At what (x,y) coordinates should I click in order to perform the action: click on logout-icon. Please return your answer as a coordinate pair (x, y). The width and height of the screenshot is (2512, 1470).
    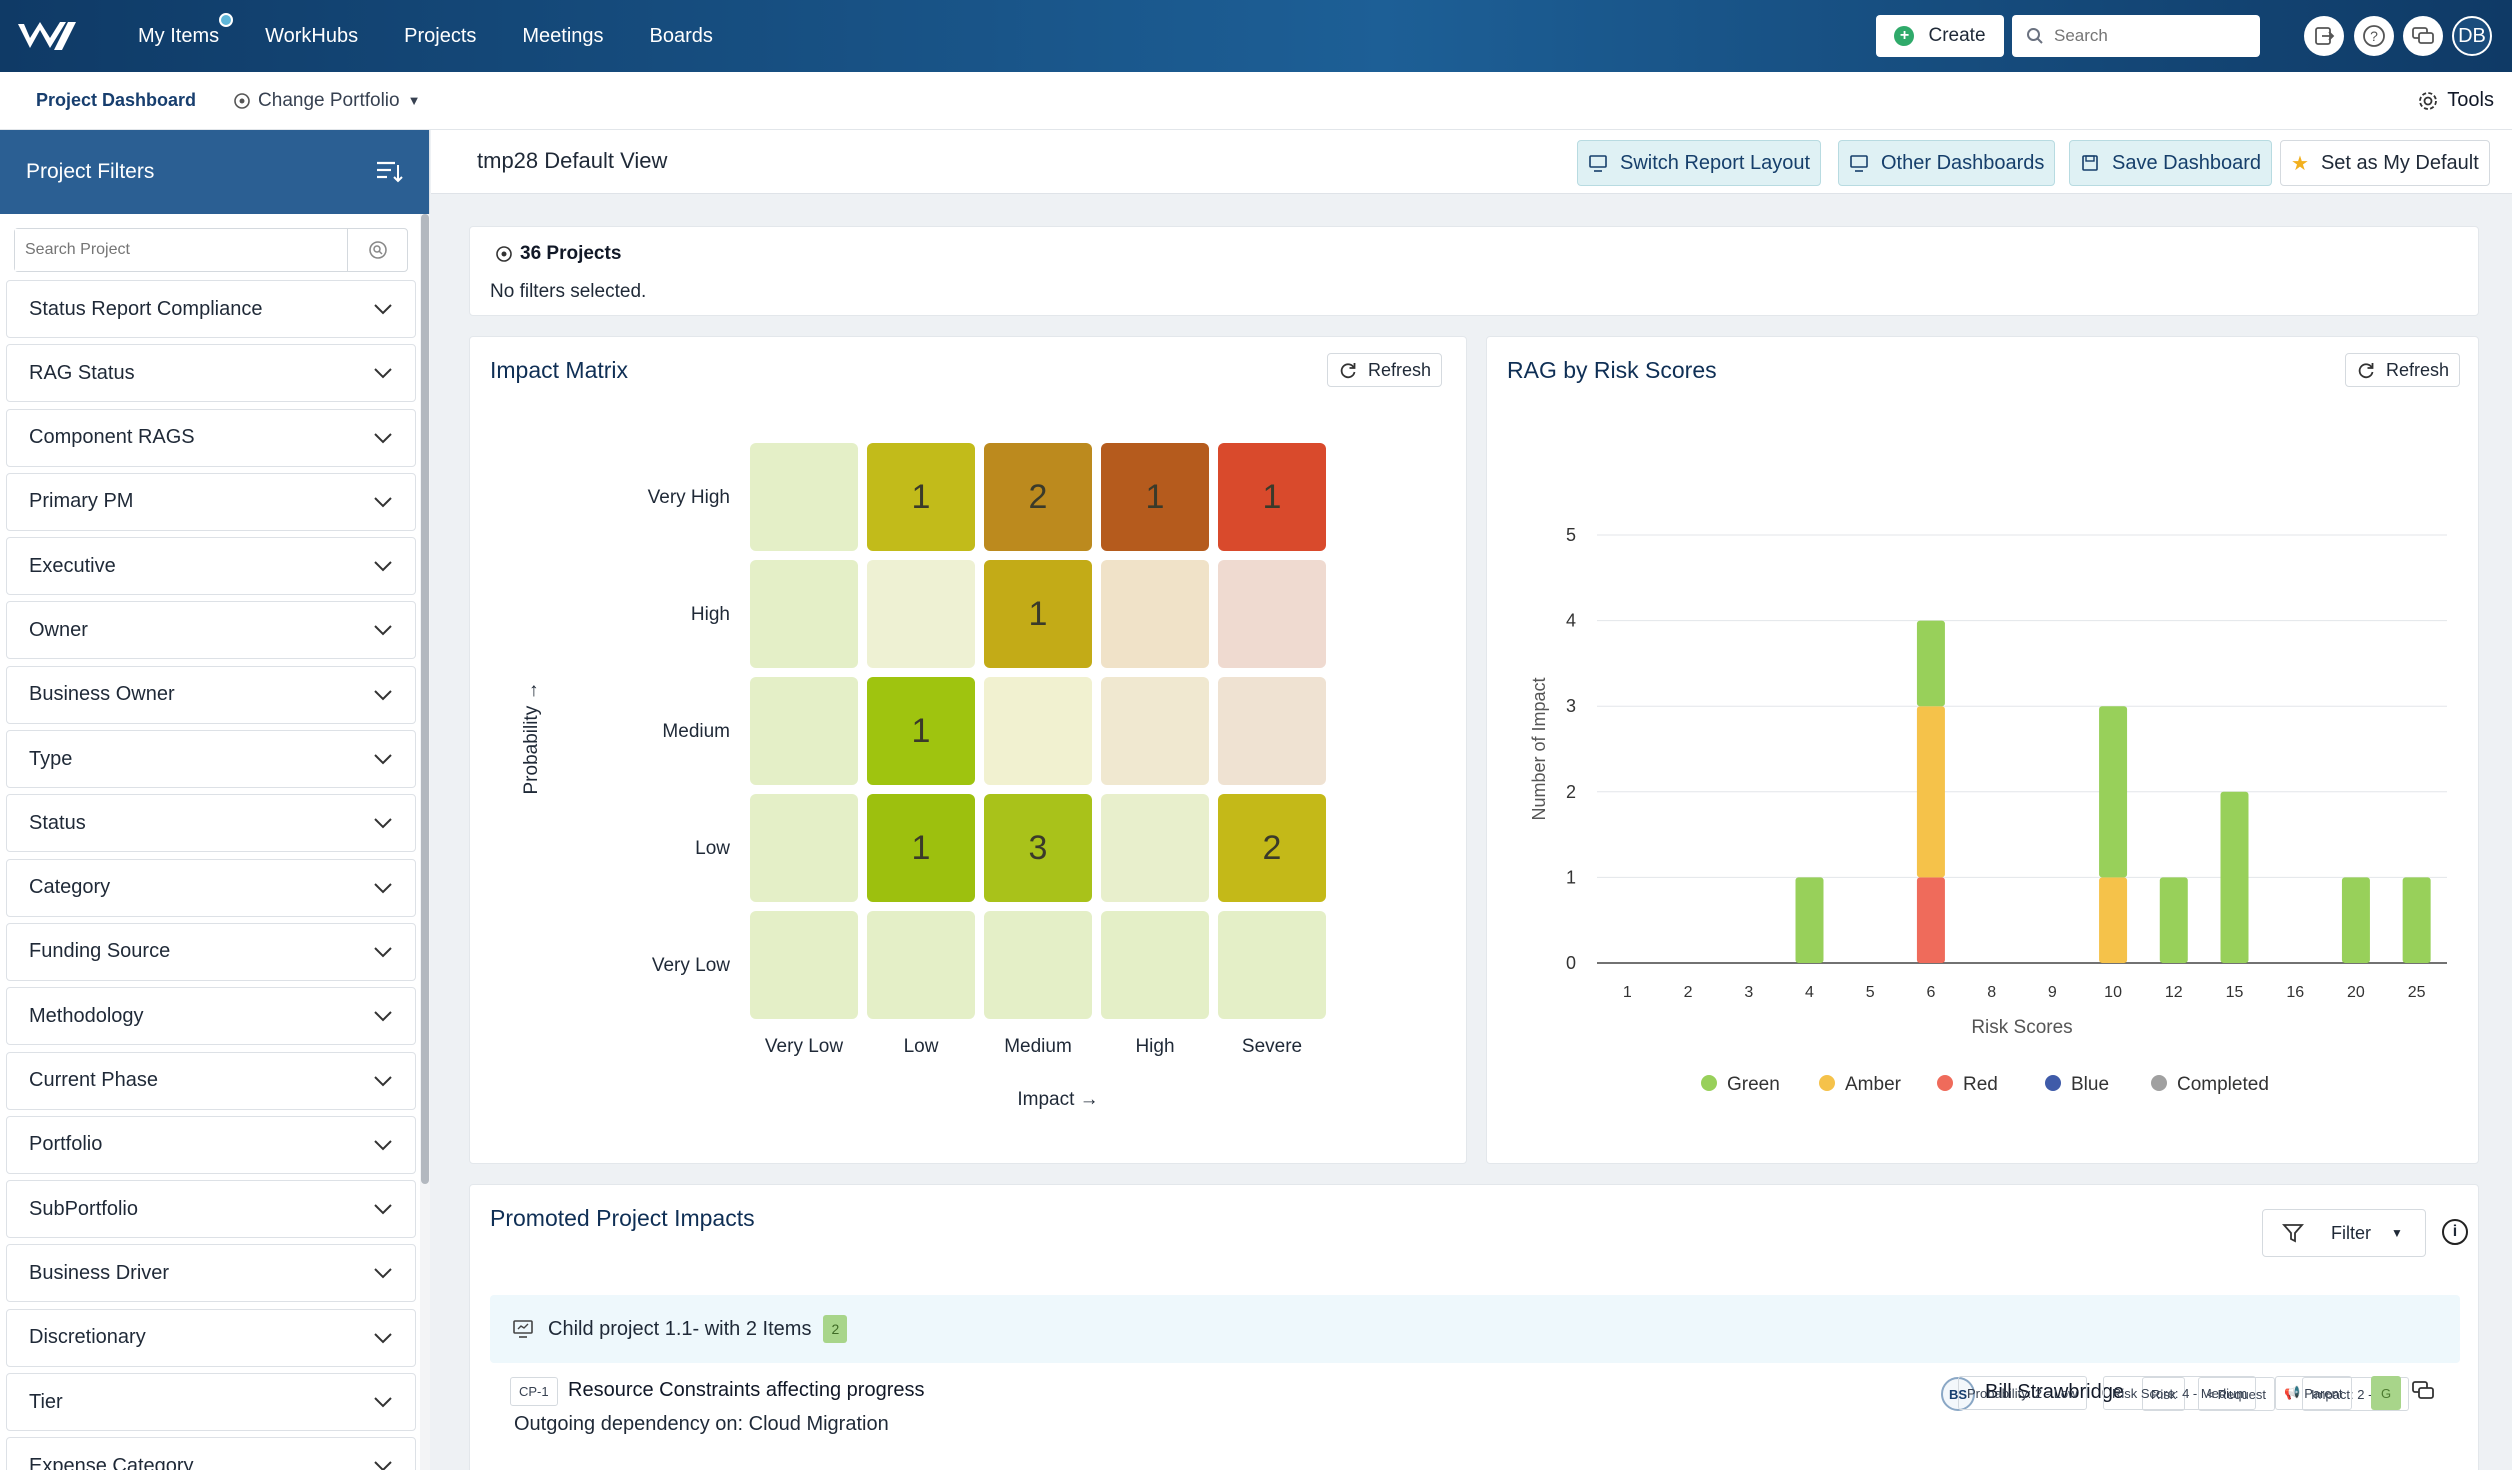
    Looking at the image, I should click on (2324, 36).